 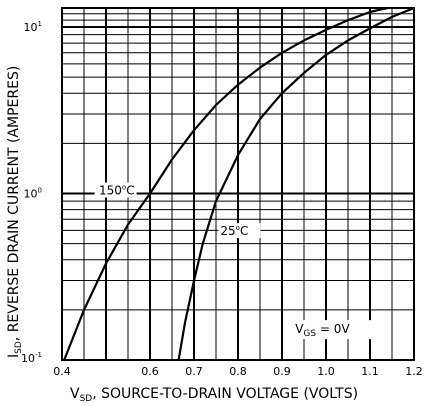 I want to click on x-tick-label: 0.8, so click(x=238, y=371).